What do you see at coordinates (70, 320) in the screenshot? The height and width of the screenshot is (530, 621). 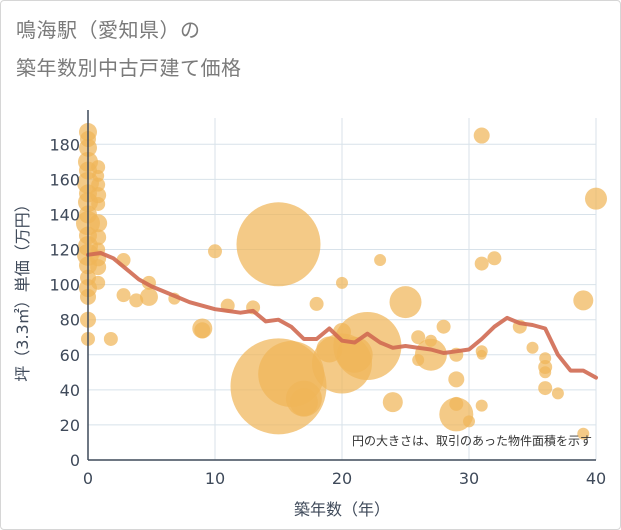 I see `y-tick-label: 80` at bounding box center [70, 320].